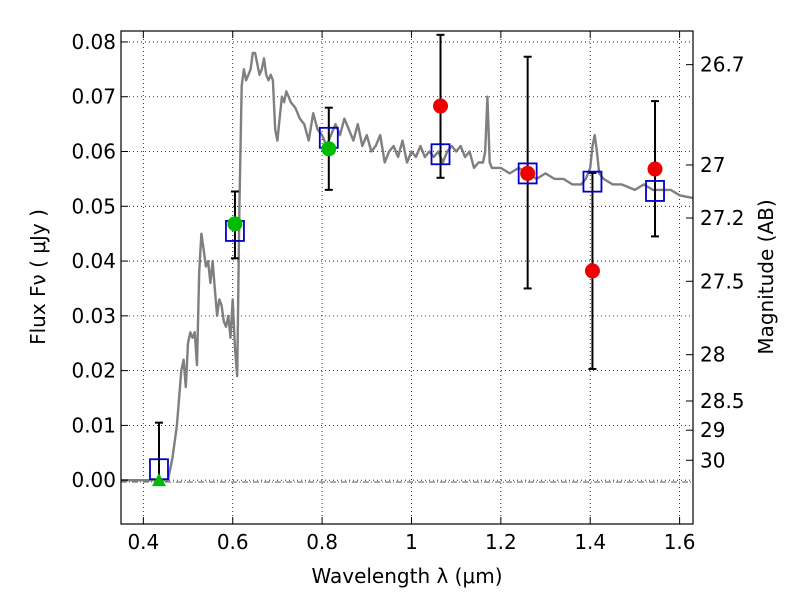 The image size is (800, 600). I want to click on right-tick-label: 29, so click(712, 430).